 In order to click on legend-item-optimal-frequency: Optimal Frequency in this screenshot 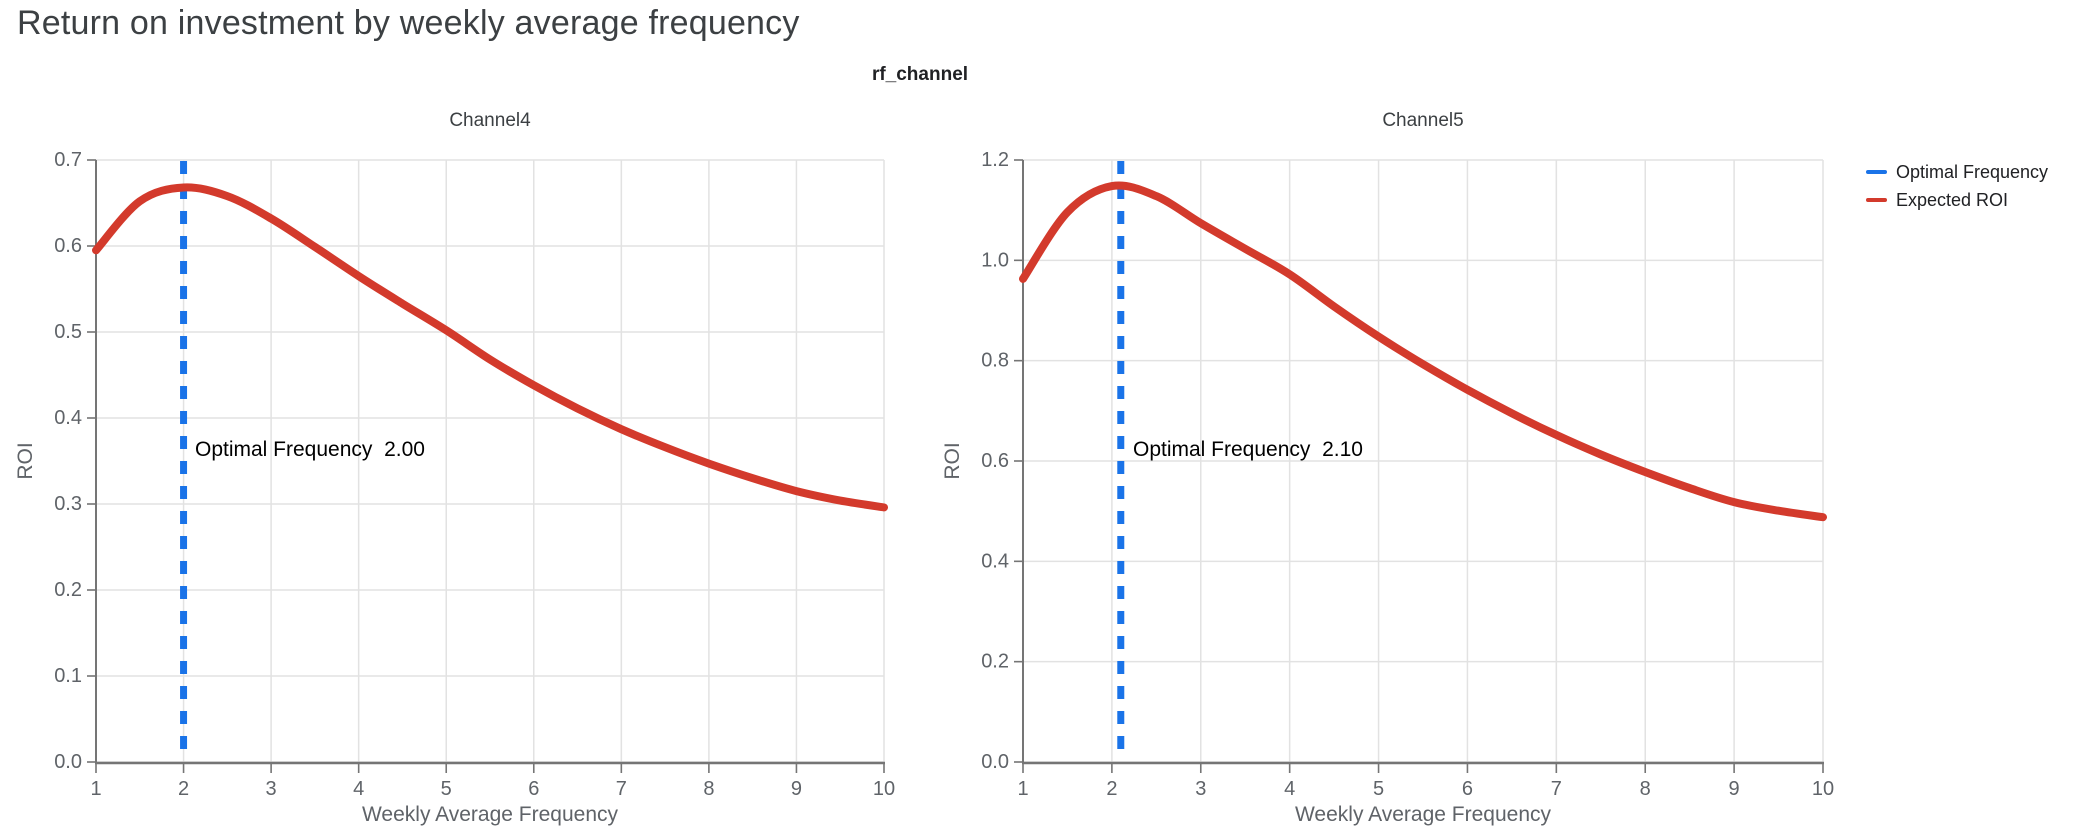, I will do `click(1957, 172)`.